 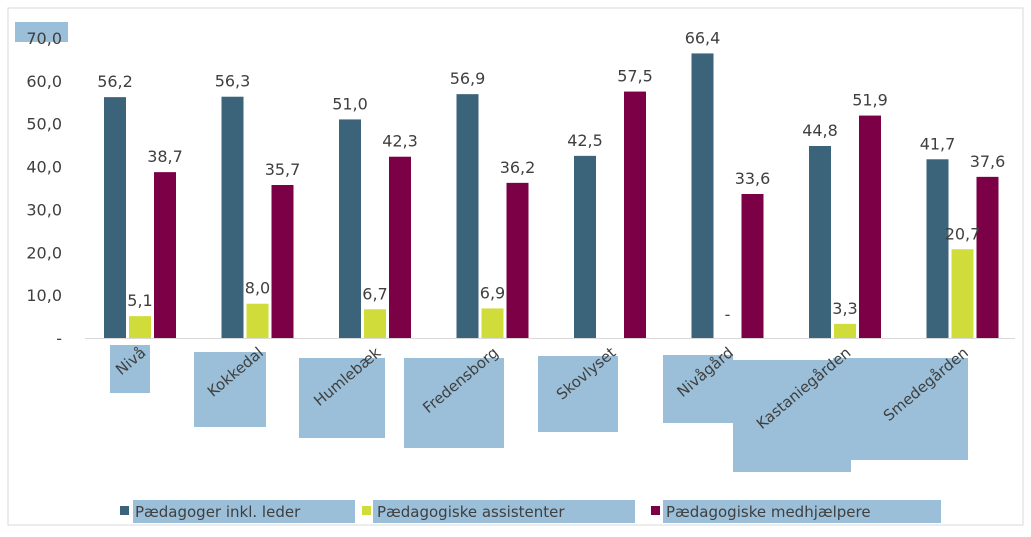 What do you see at coordinates (768, 512) in the screenshot?
I see `legend-label: Pædagogiske medhjælpere` at bounding box center [768, 512].